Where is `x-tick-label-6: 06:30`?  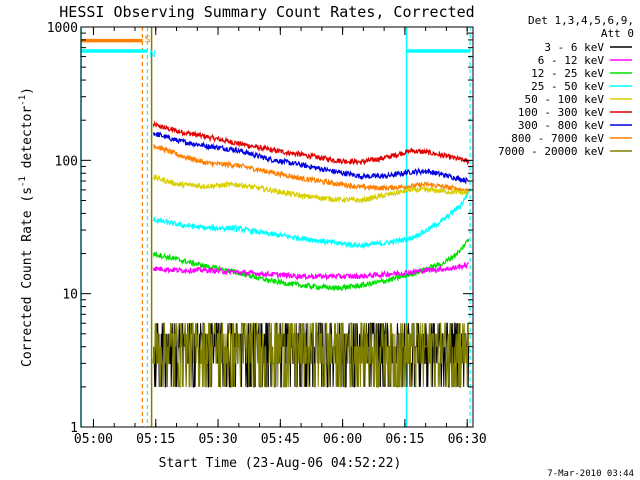 x-tick-label-6: 06:30 is located at coordinates (467, 439).